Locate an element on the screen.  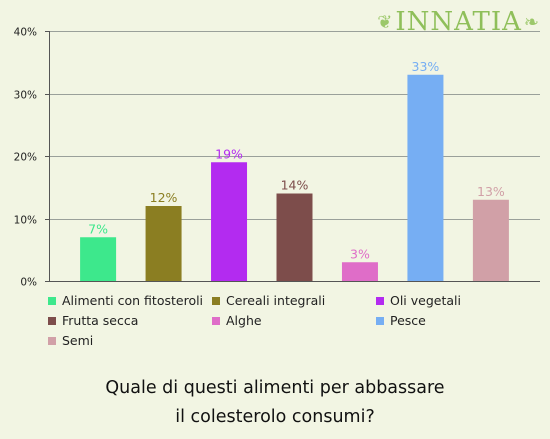
brand-logo: ❦ INNATIA ❧ is located at coordinates (458, 22).